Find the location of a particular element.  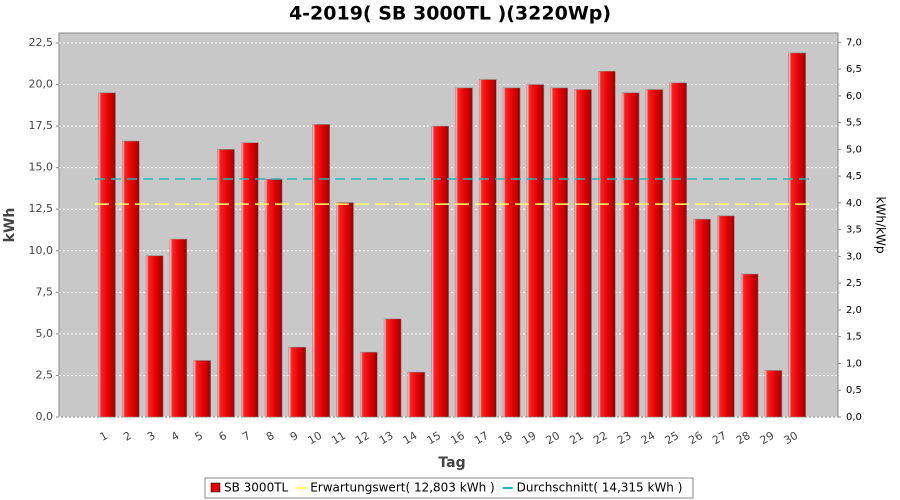

x-tick-label: 10 is located at coordinates (315, 438).